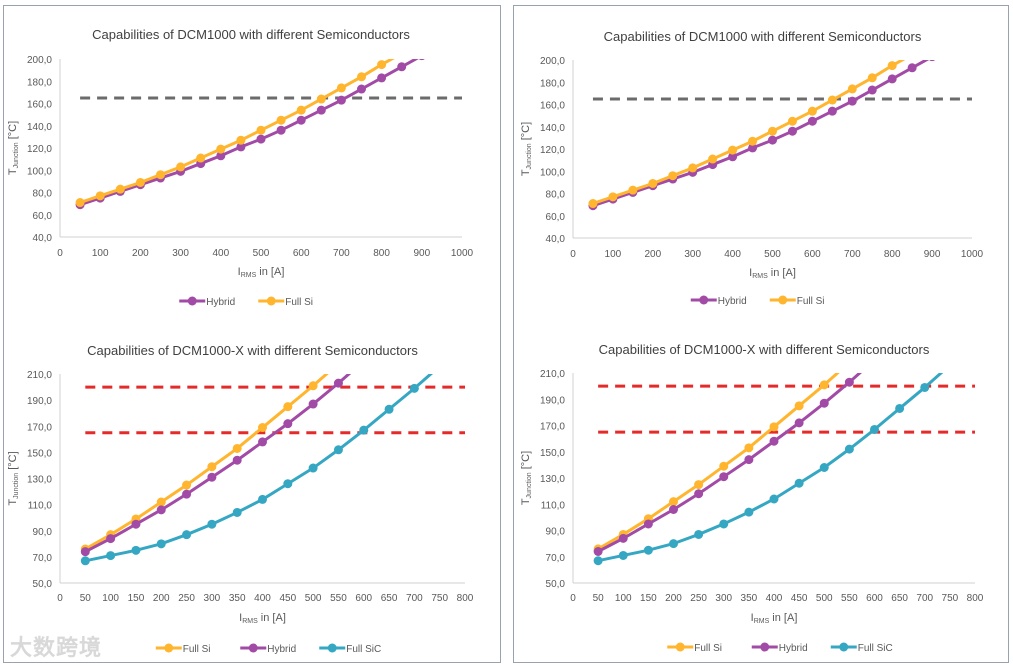 The image size is (1013, 666). What do you see at coordinates (932, 254) in the screenshot?
I see `x-tick-label: 900` at bounding box center [932, 254].